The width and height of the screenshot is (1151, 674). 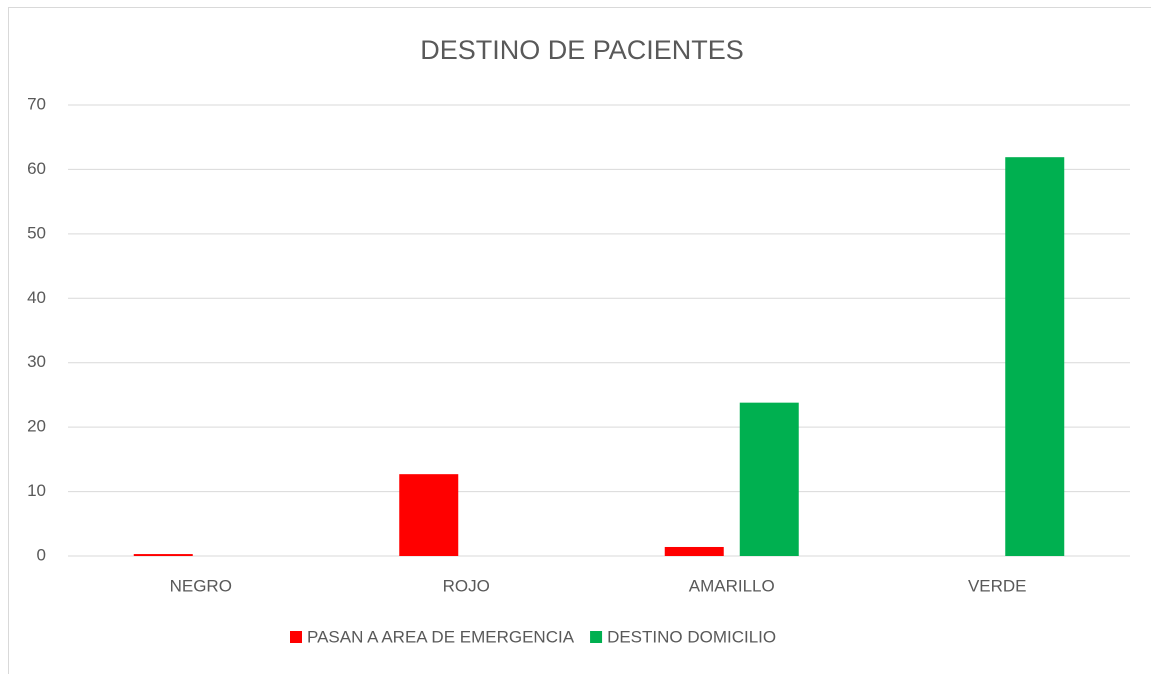 What do you see at coordinates (732, 585) in the screenshot?
I see `x-tick-label: AMARILLO` at bounding box center [732, 585].